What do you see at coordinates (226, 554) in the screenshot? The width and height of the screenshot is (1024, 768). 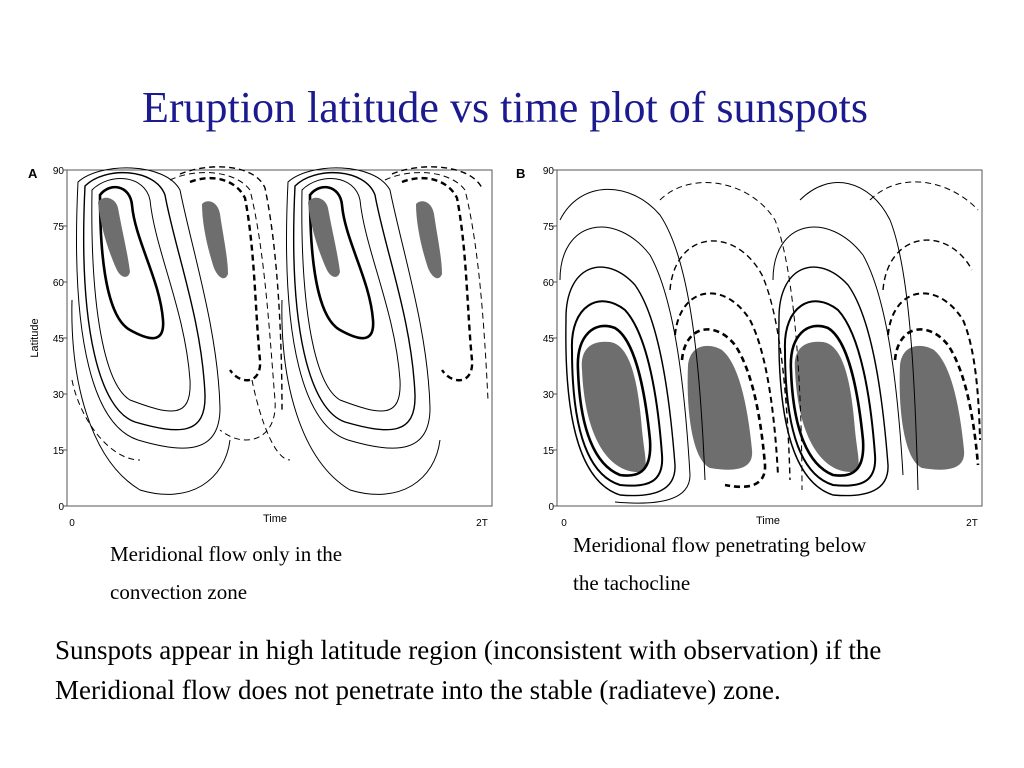 I see `panel-a-caption-line: Meridional flow only in the` at bounding box center [226, 554].